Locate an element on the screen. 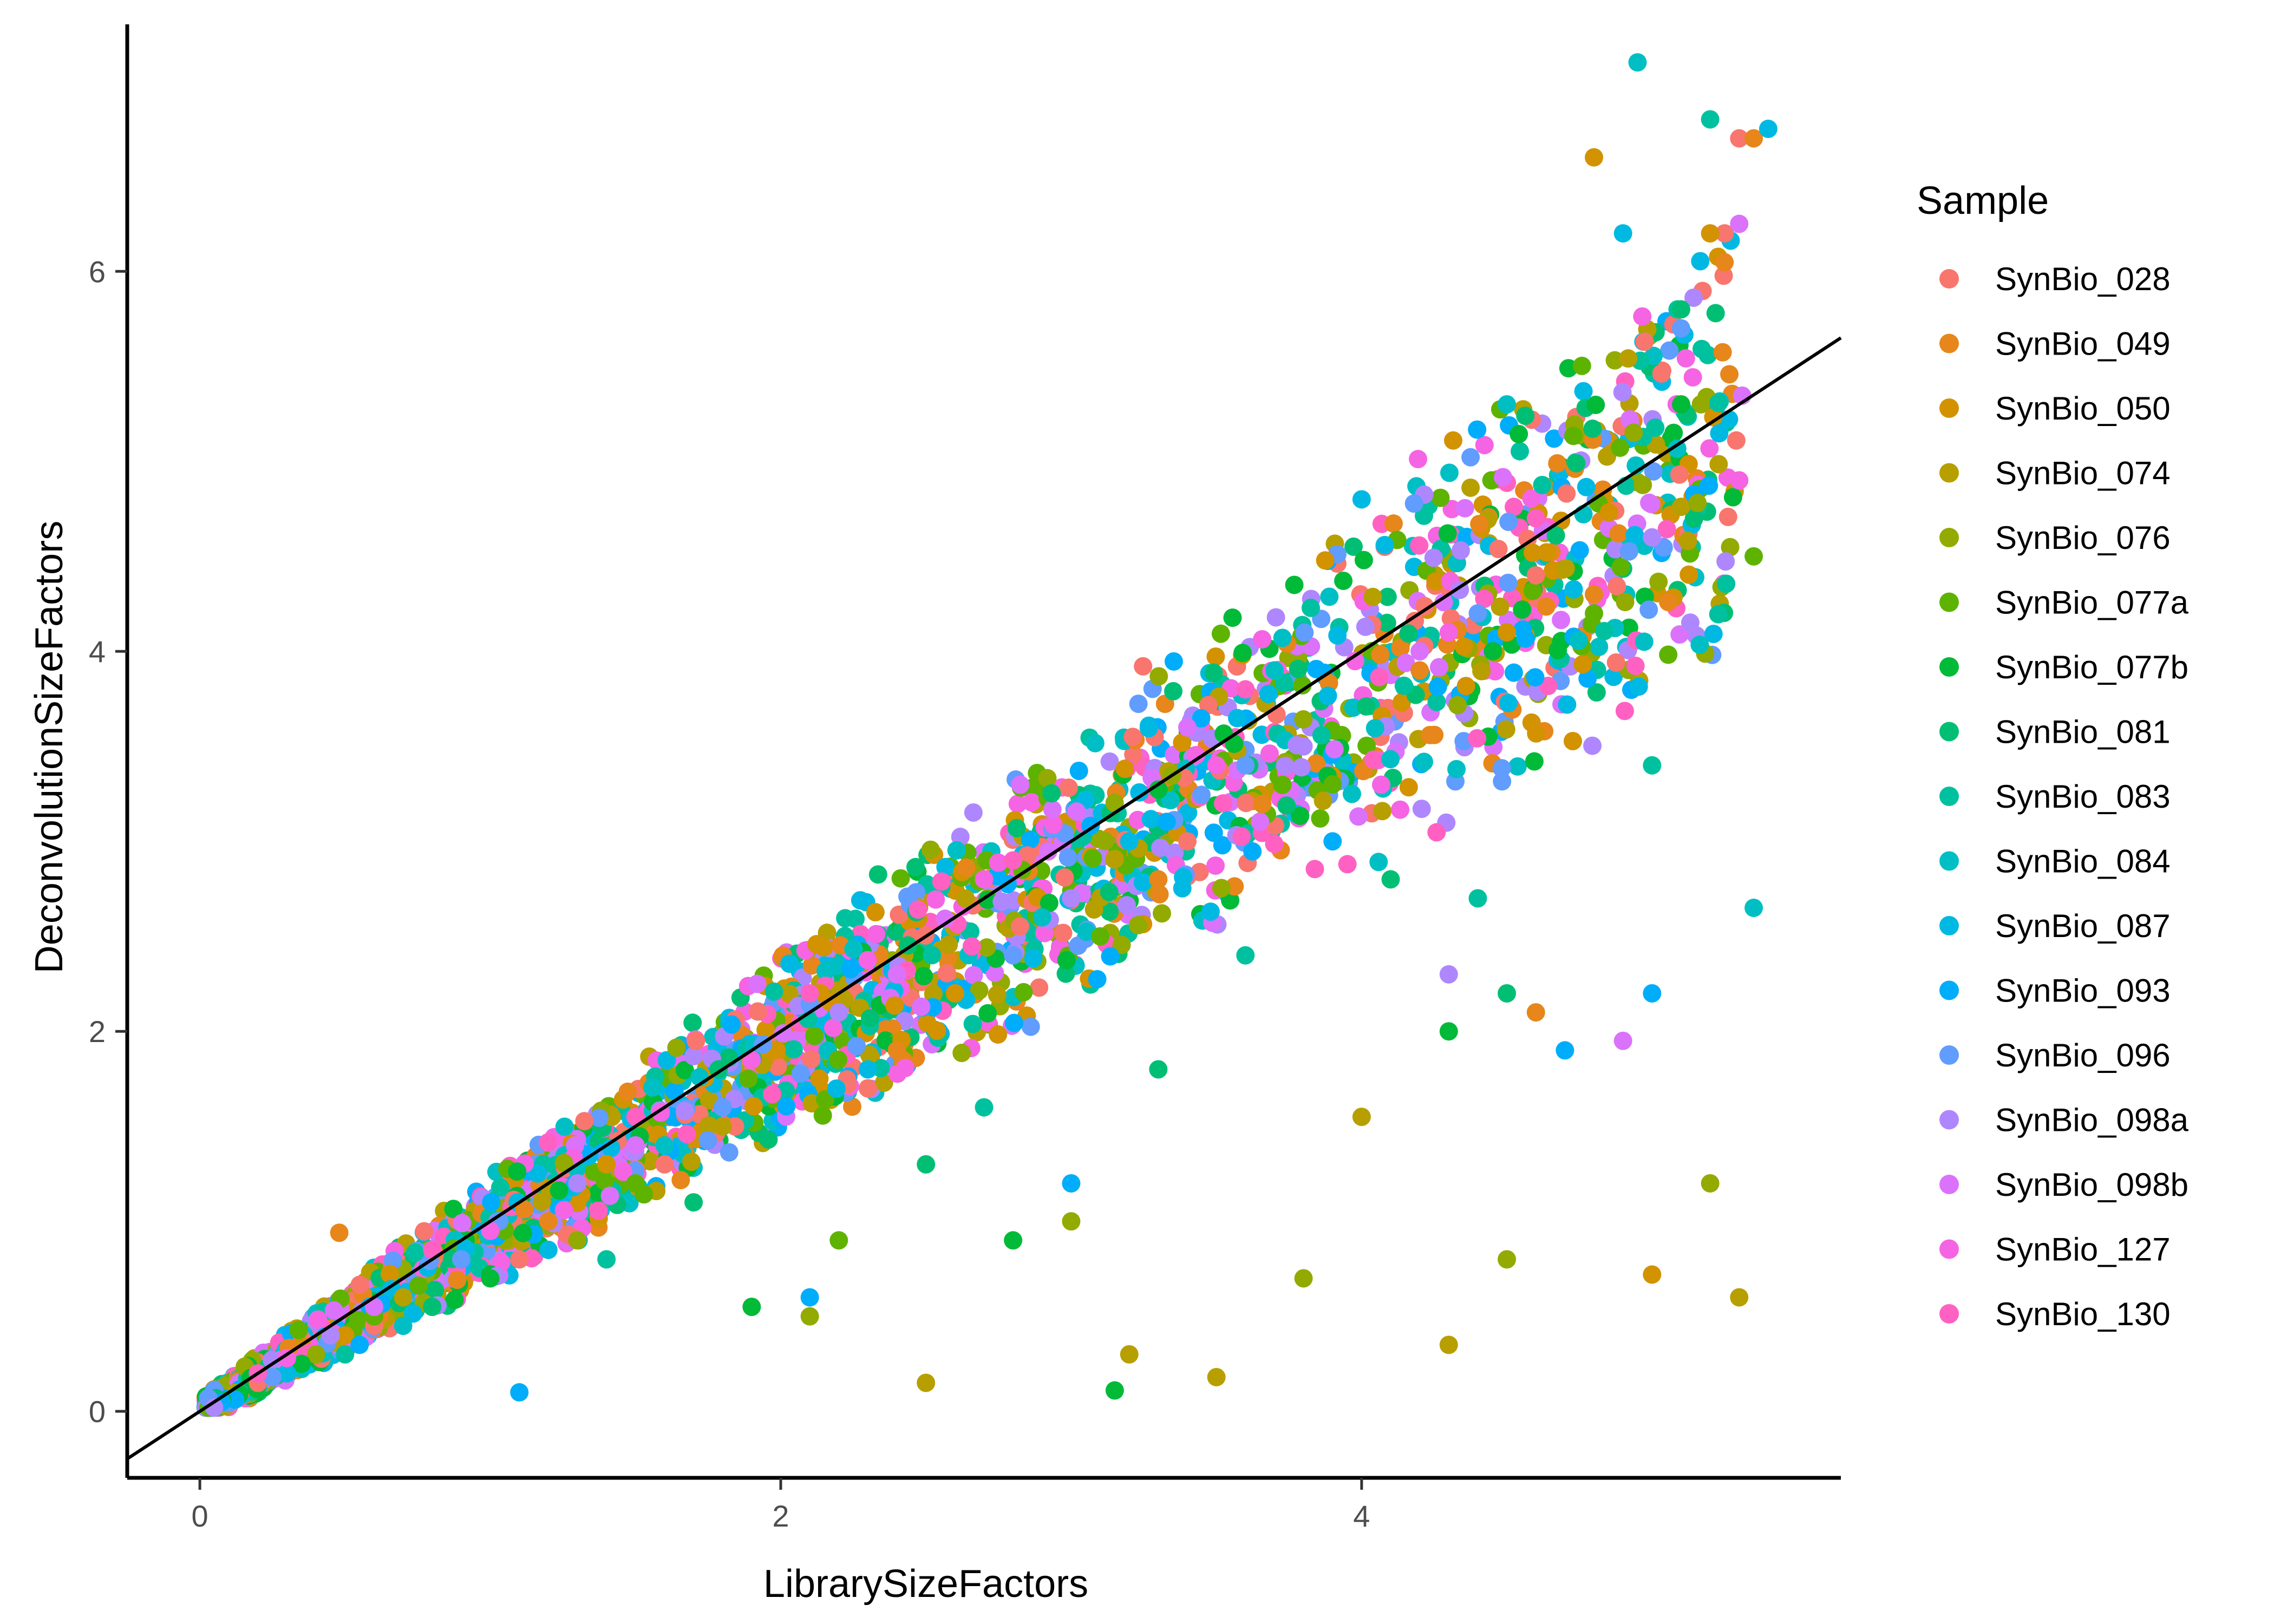 This screenshot has width=2274, height=1624. legend-label: SynBio_098a is located at coordinates (2092, 1120).